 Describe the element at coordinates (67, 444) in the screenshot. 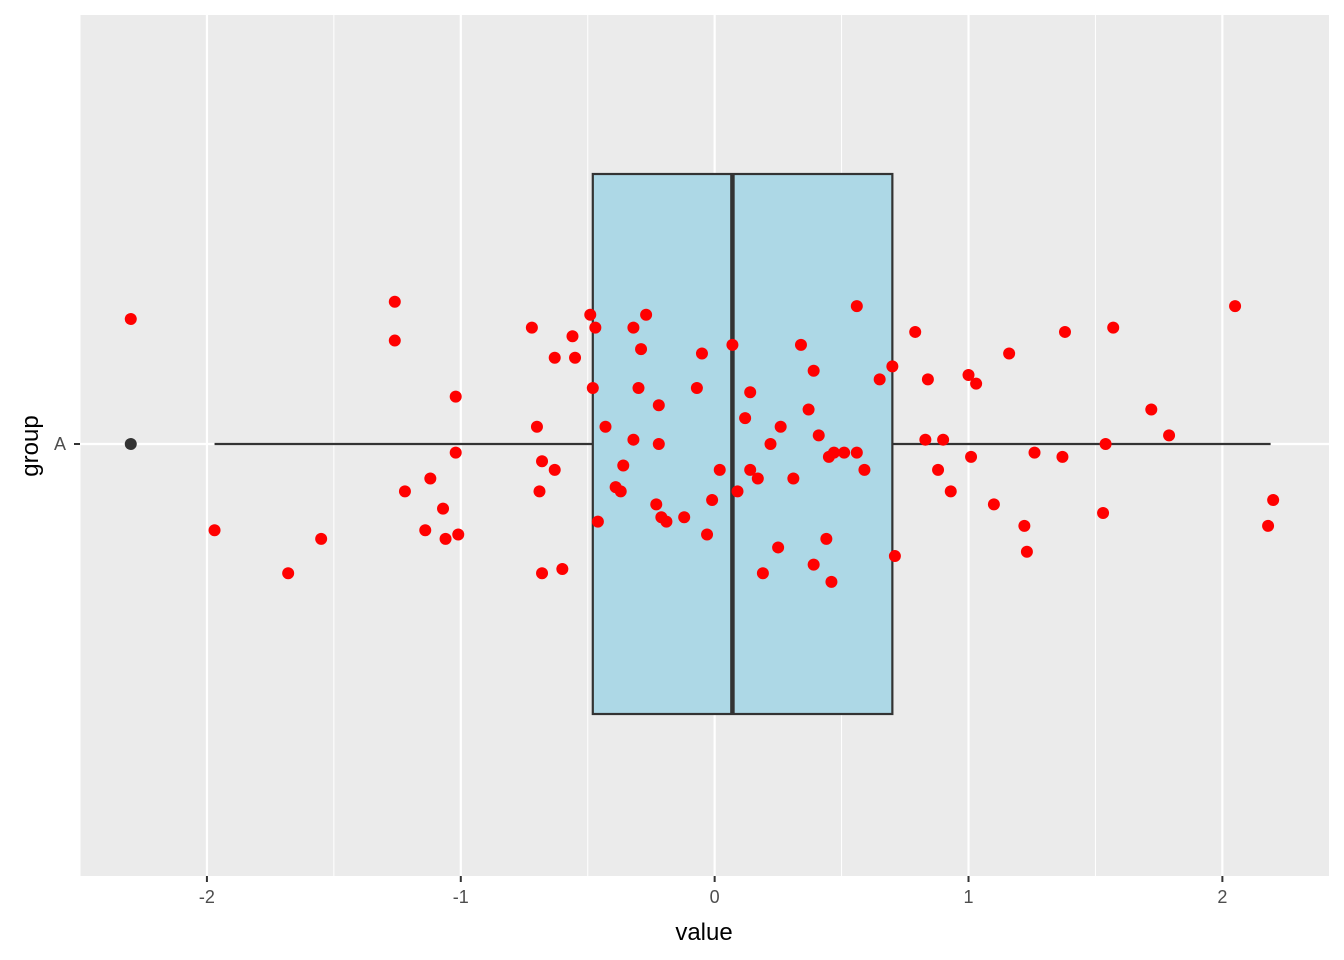

I see `y-axis: A` at that location.